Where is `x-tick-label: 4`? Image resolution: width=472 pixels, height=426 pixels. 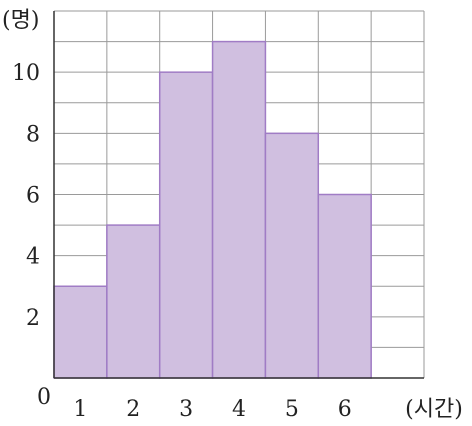 x-tick-label: 4 is located at coordinates (239, 409).